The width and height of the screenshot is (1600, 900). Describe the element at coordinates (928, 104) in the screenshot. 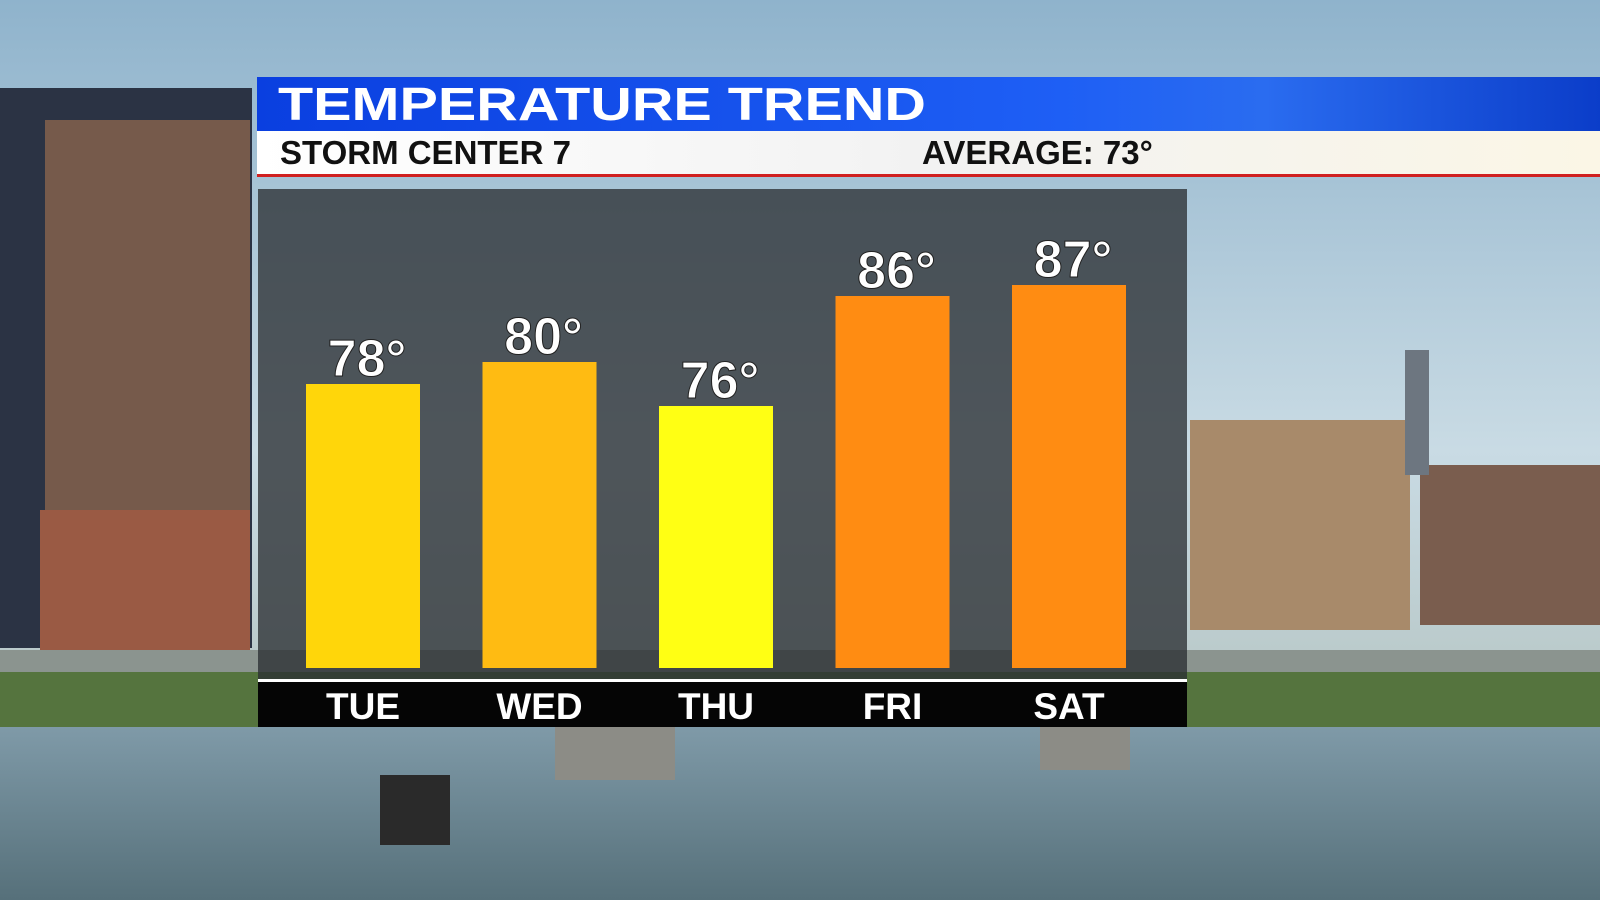

I see `title-banner` at that location.